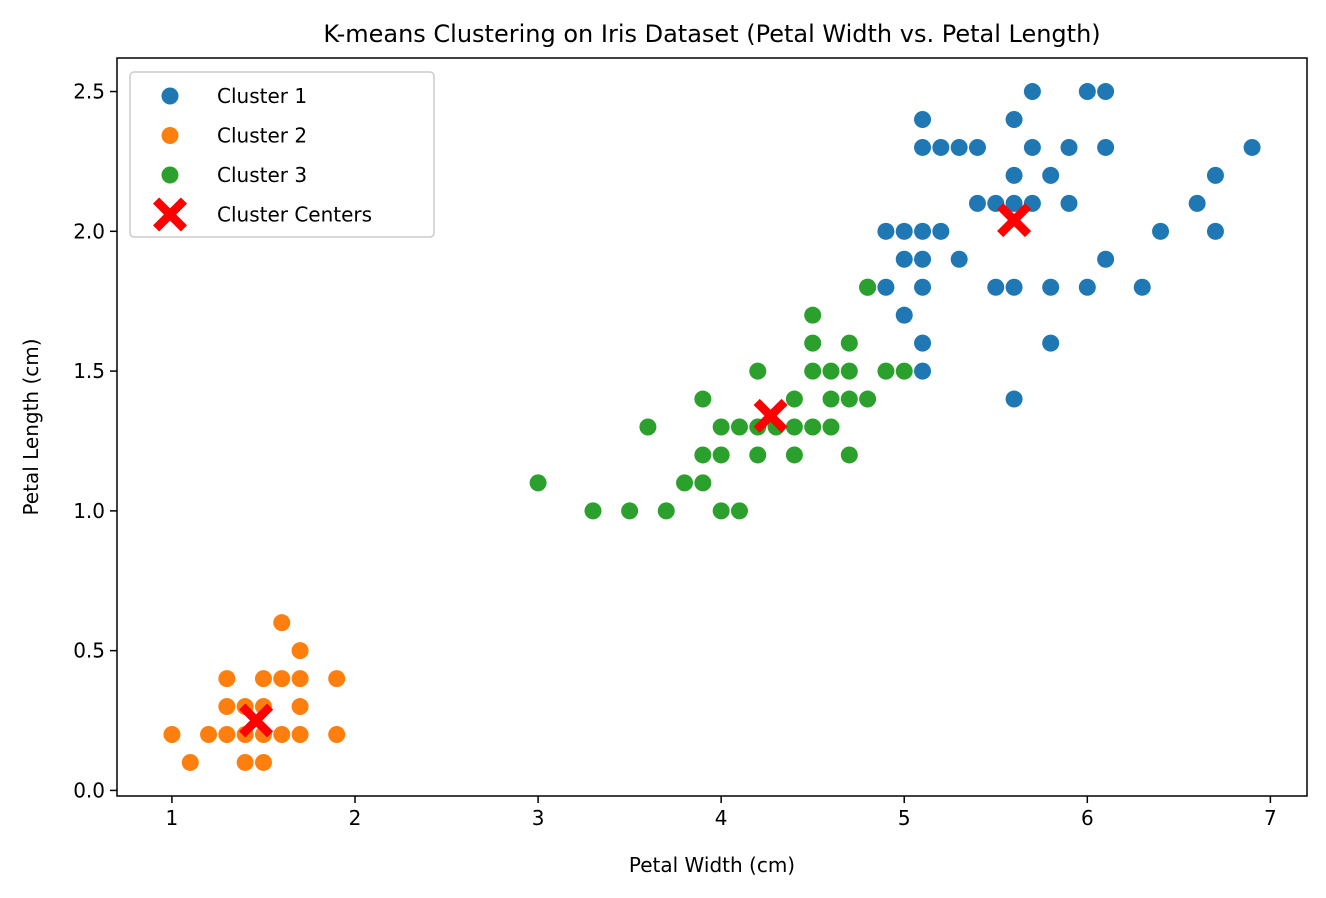 This screenshot has width=1326, height=898. Describe the element at coordinates (355, 818) in the screenshot. I see `x-tick-label: 2` at that location.